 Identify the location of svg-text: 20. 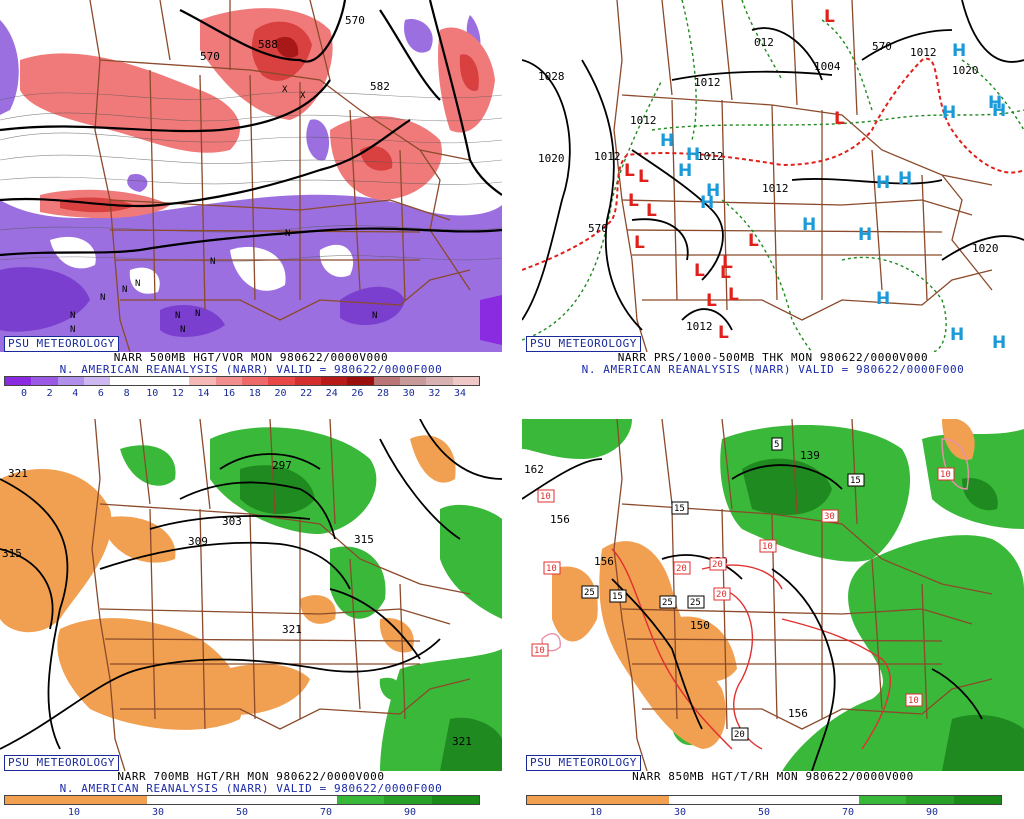
(739, 735).